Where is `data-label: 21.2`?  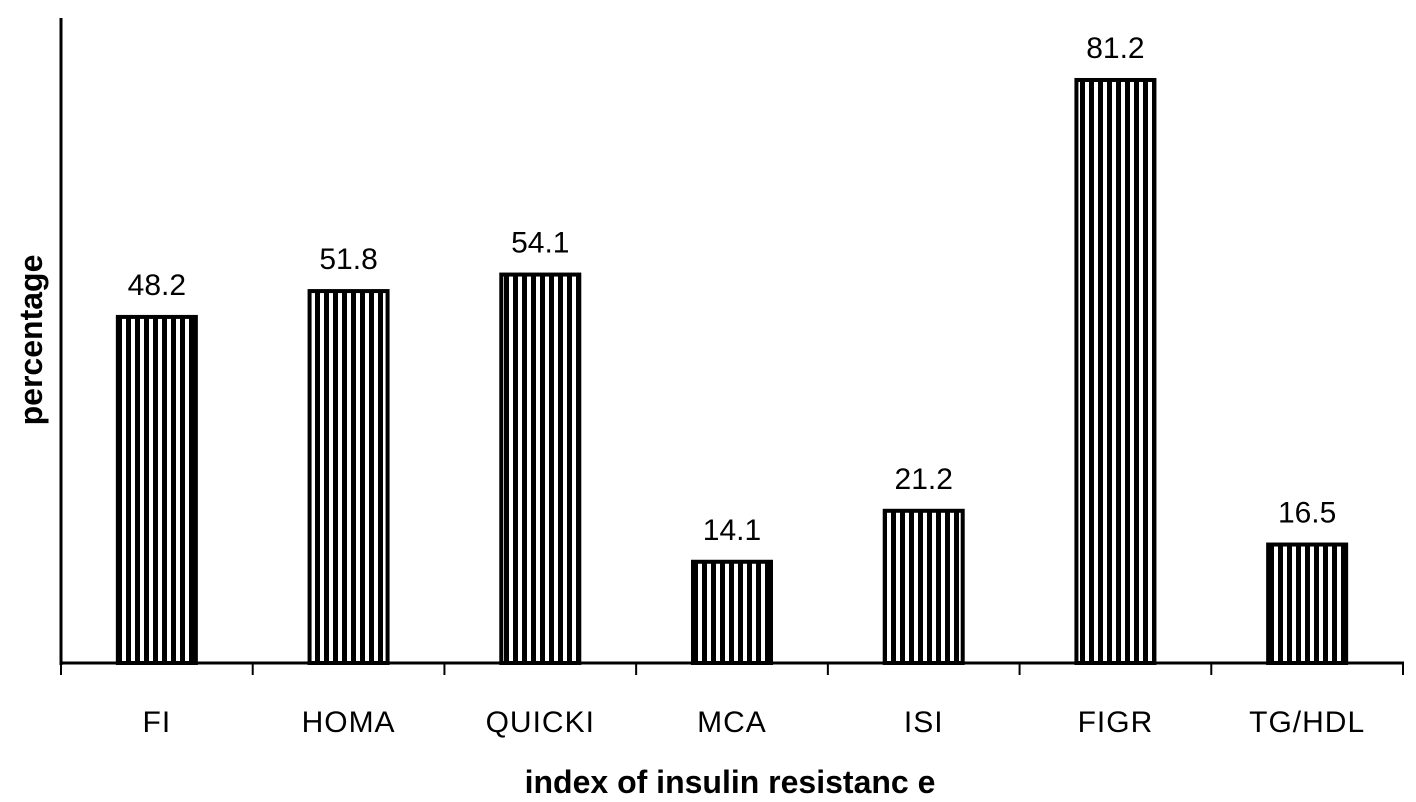 data-label: 21.2 is located at coordinates (924, 479).